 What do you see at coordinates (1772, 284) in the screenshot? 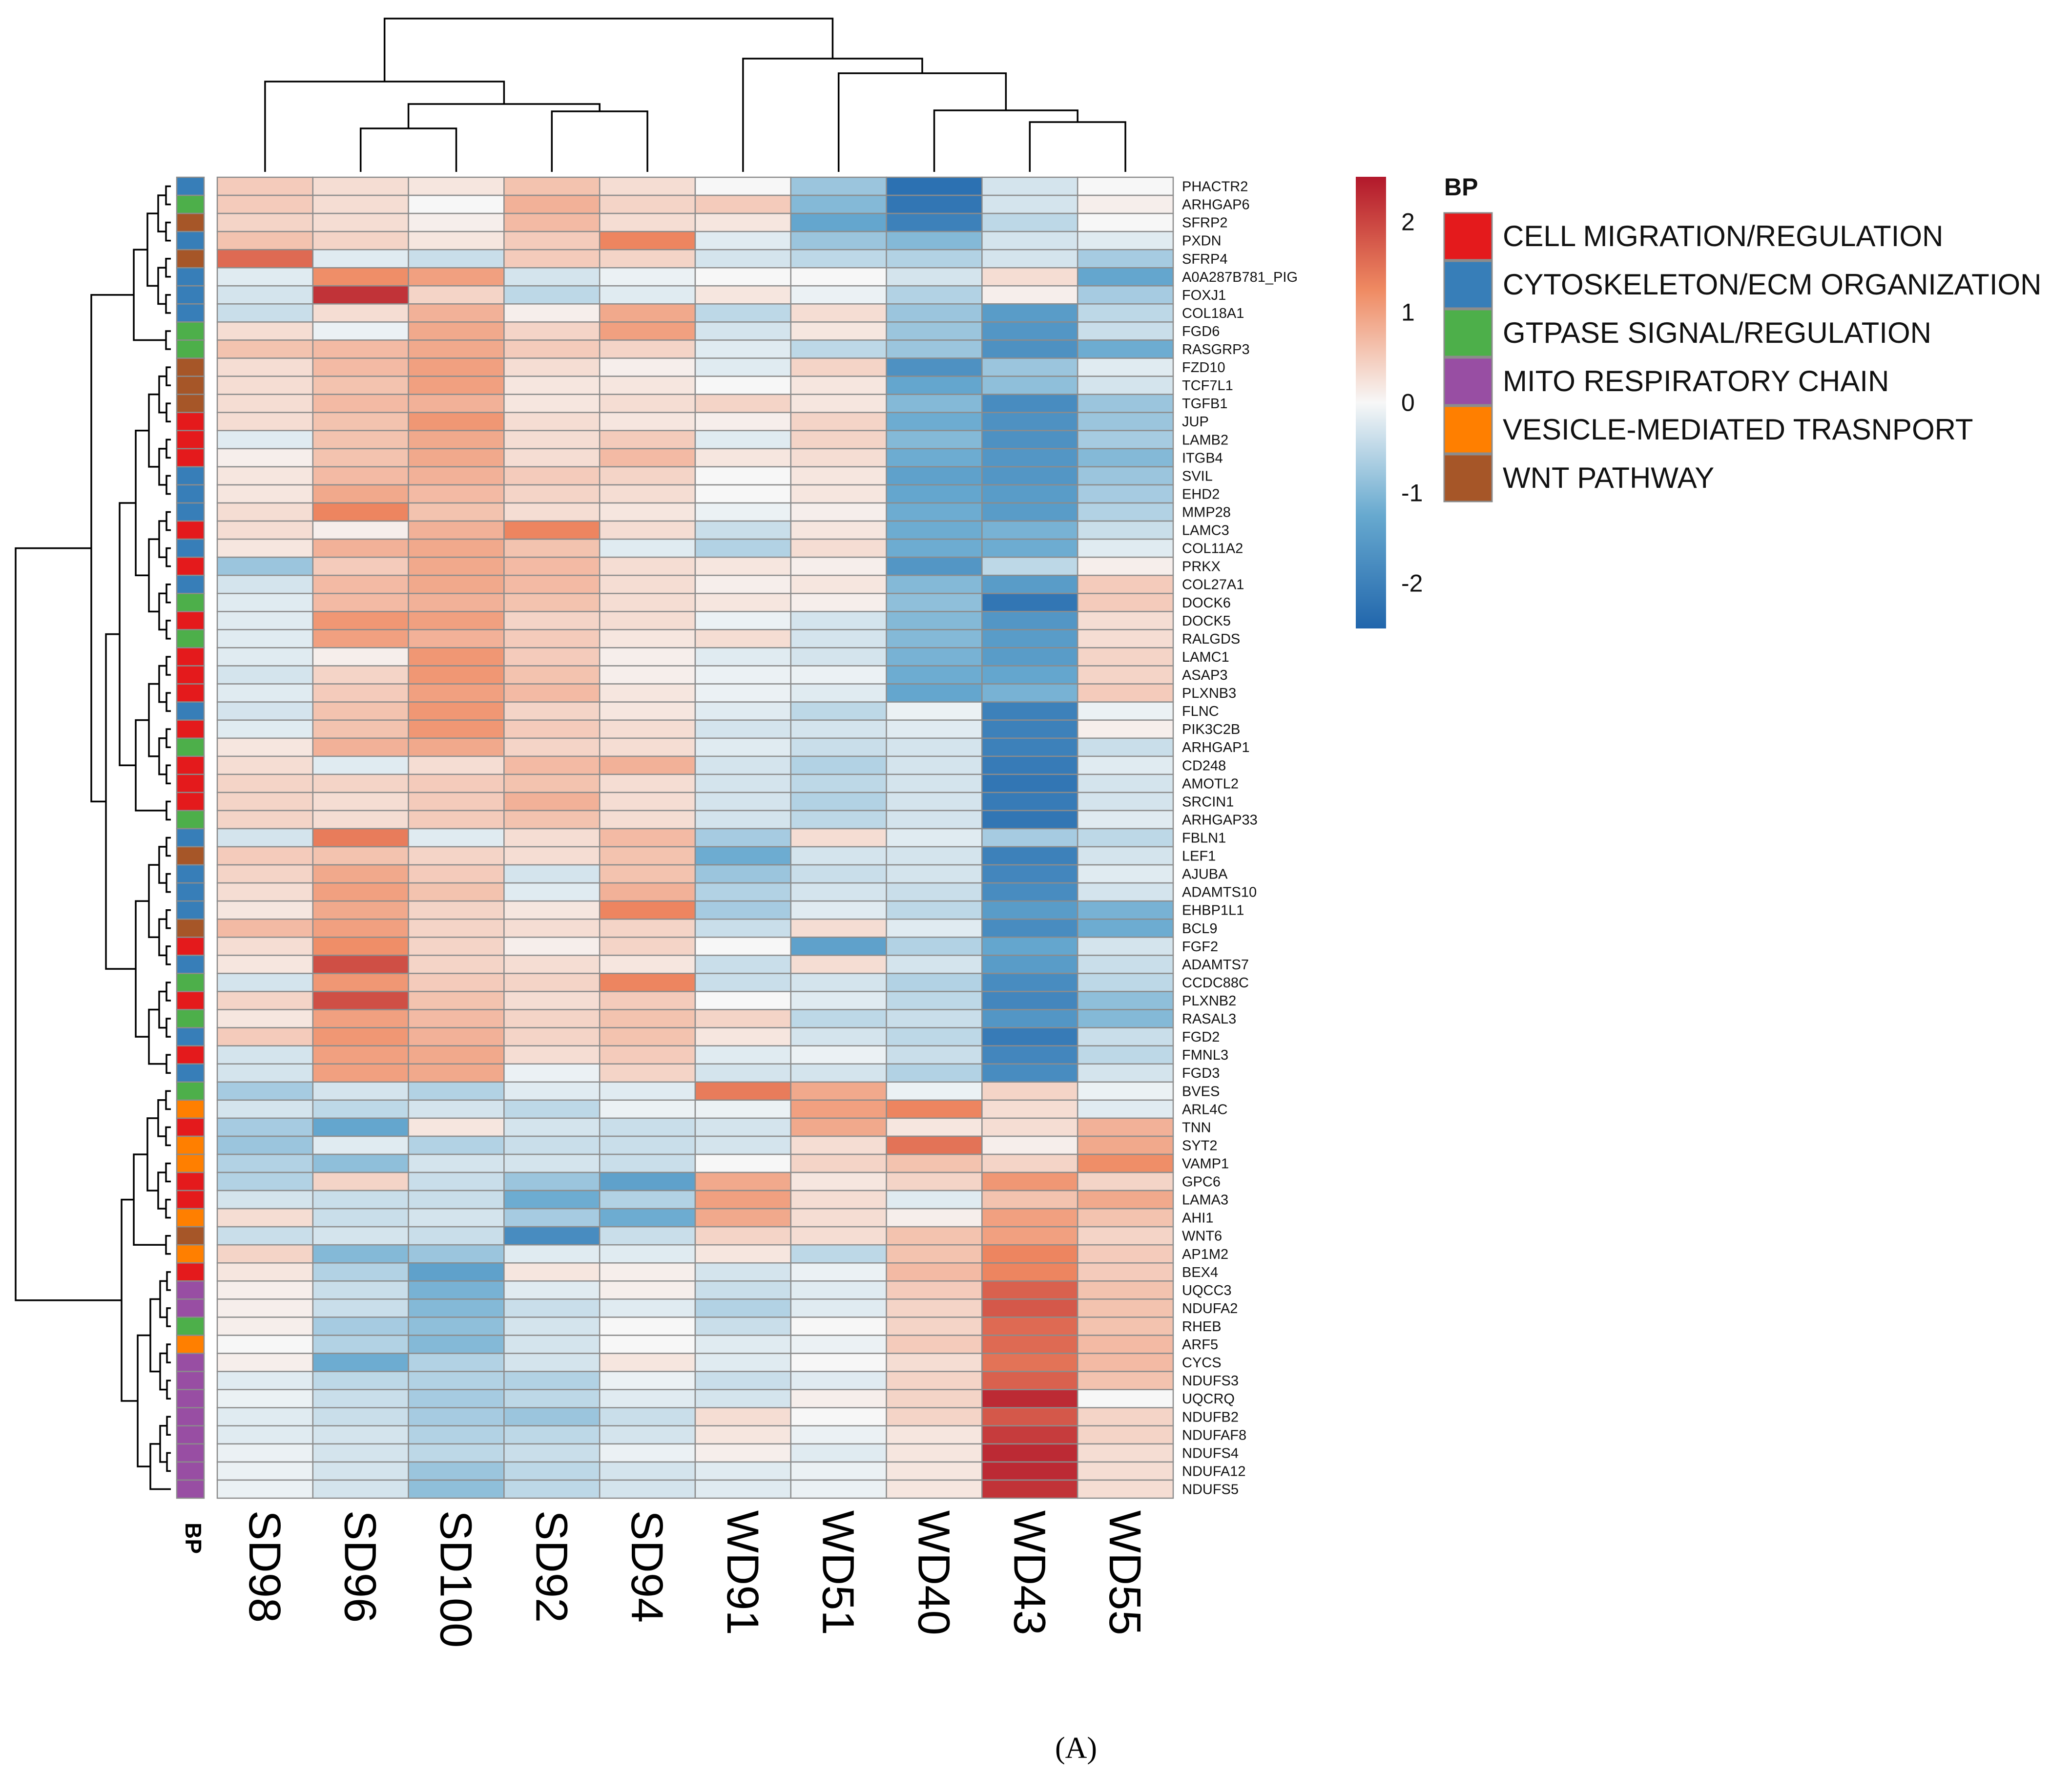
I see `legend-label: CYTOSKELETON/ECM ORGANIZATION` at bounding box center [1772, 284].